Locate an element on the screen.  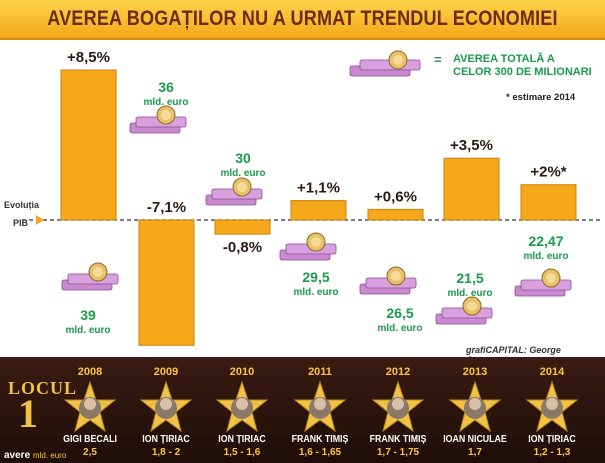
wealth-unit-2011: mld. euro is located at coordinates (315, 292).